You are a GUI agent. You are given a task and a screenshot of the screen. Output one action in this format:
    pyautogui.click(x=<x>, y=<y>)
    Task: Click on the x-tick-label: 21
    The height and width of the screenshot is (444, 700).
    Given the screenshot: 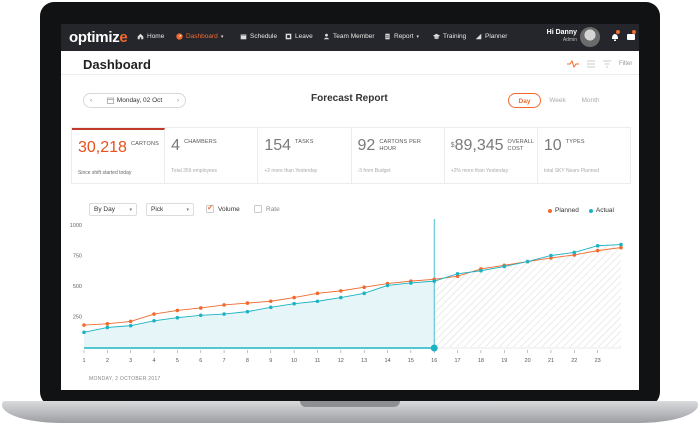 What is the action you would take?
    pyautogui.click(x=551, y=361)
    